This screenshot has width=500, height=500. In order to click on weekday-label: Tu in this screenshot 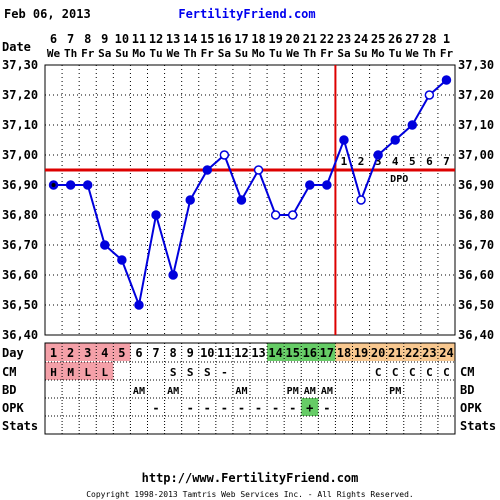, I will do `click(395, 53)`.